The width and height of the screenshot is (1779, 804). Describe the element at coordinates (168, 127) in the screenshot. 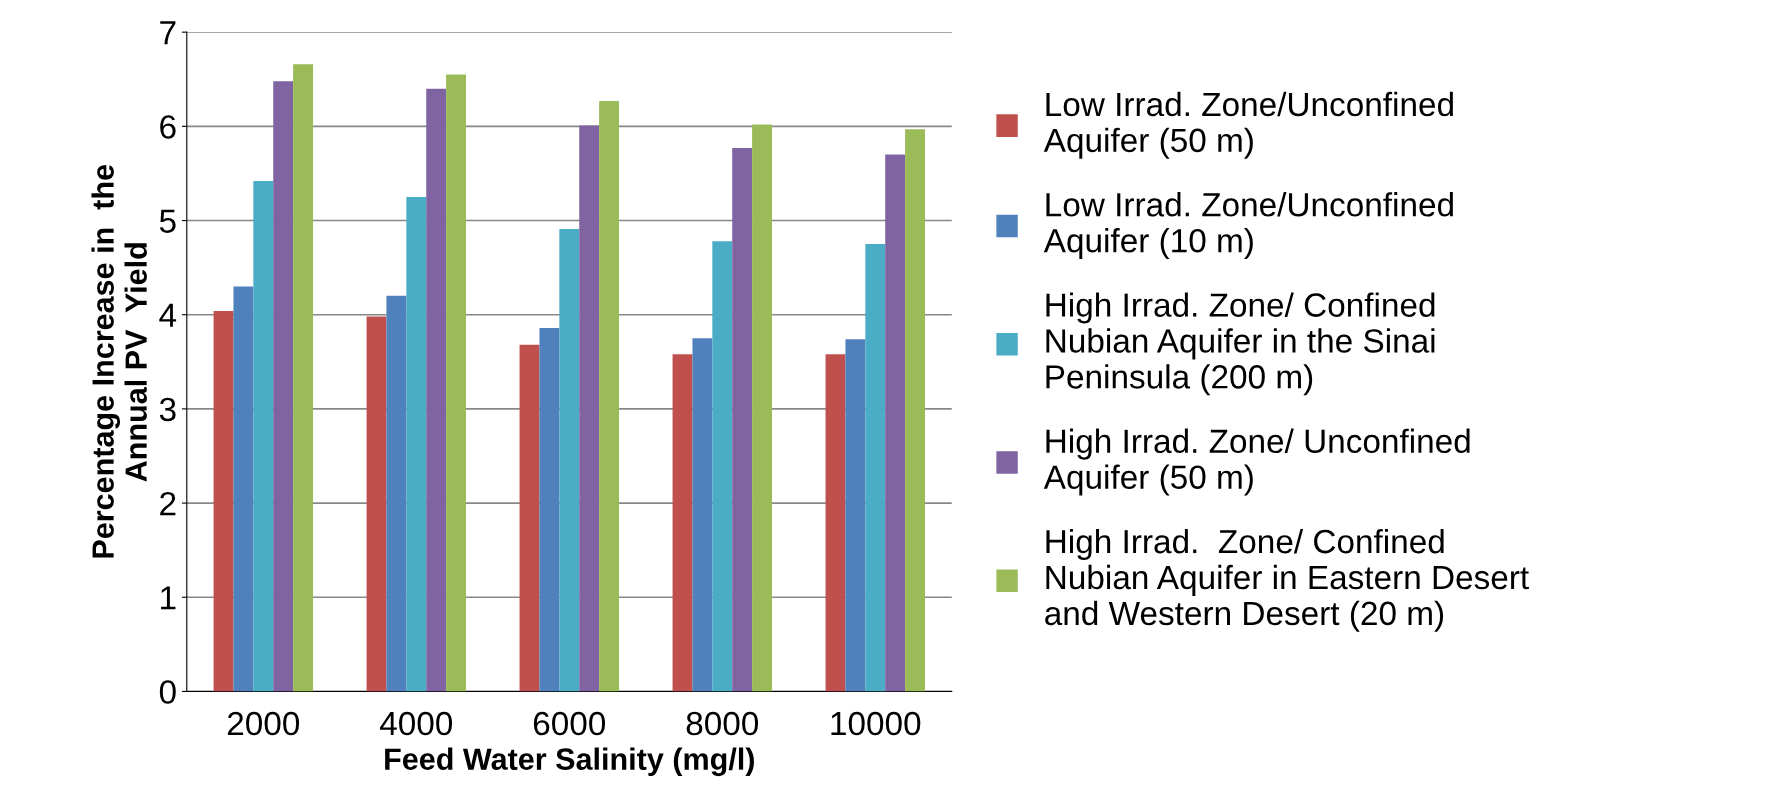

I see `y-tick-label: 6` at that location.